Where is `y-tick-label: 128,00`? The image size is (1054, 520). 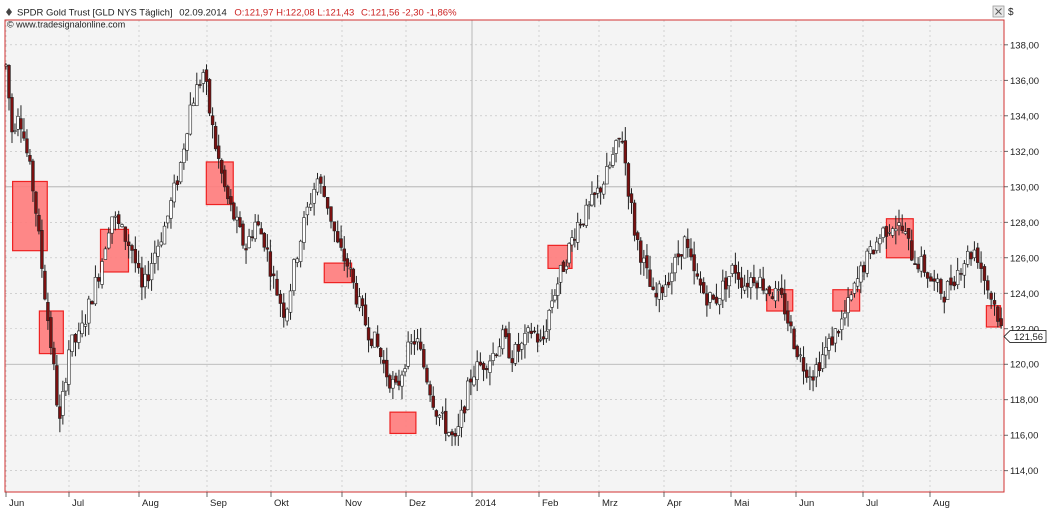 y-tick-label: 128,00 is located at coordinates (1024, 223).